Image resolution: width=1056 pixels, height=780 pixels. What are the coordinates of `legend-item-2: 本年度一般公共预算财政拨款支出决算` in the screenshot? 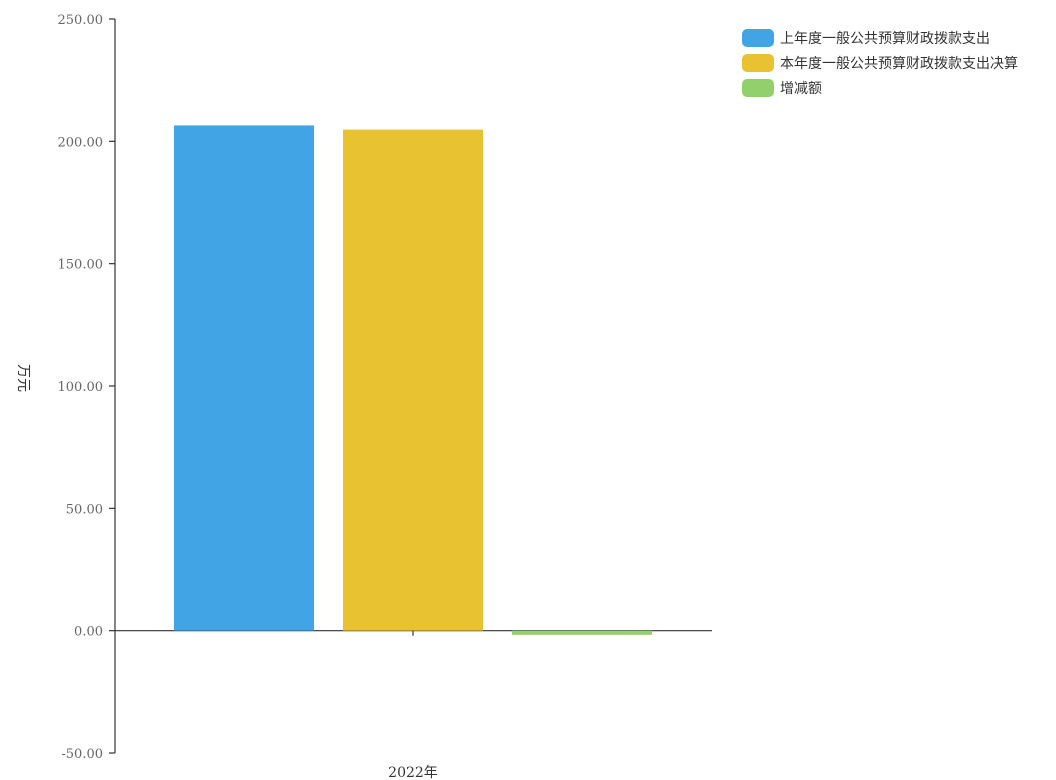 It's located at (898, 63).